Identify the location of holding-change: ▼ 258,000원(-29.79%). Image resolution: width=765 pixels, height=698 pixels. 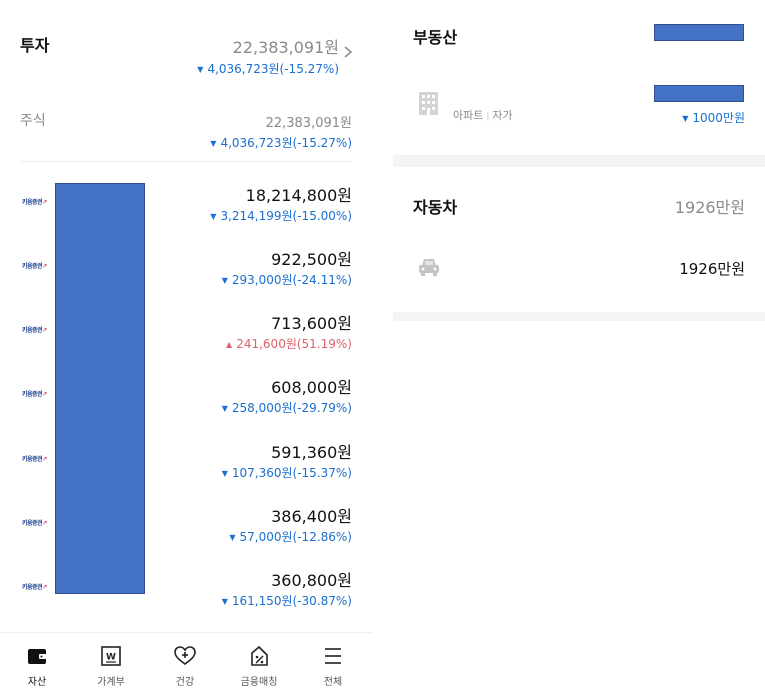
(286, 408).